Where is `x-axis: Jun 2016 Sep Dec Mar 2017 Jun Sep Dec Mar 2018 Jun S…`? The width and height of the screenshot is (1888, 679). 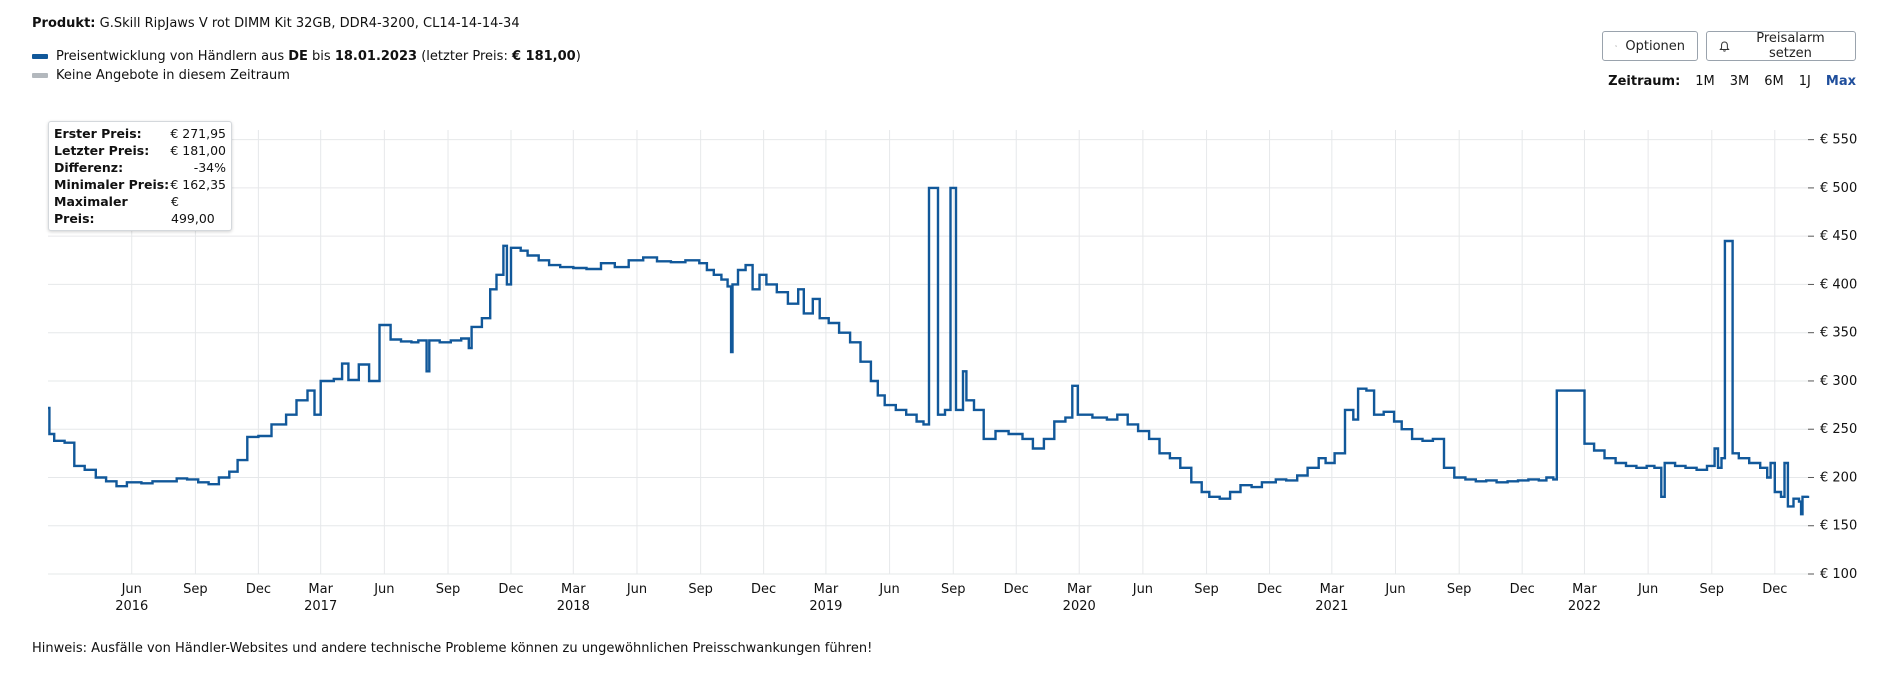
x-axis: Jun 2016 Sep Dec Mar 2017 Jun Sep Dec Mar 2018 Jun S… is located at coordinates (951, 598).